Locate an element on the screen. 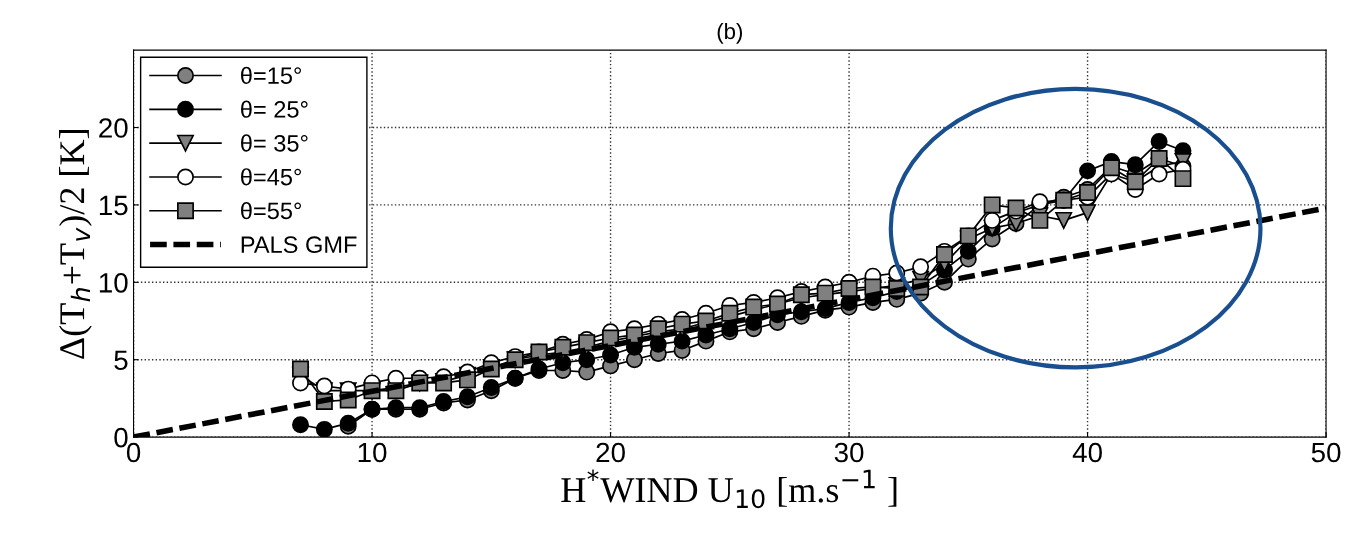 The image size is (1349, 545). legend-label: PALS GMF is located at coordinates (299, 245).